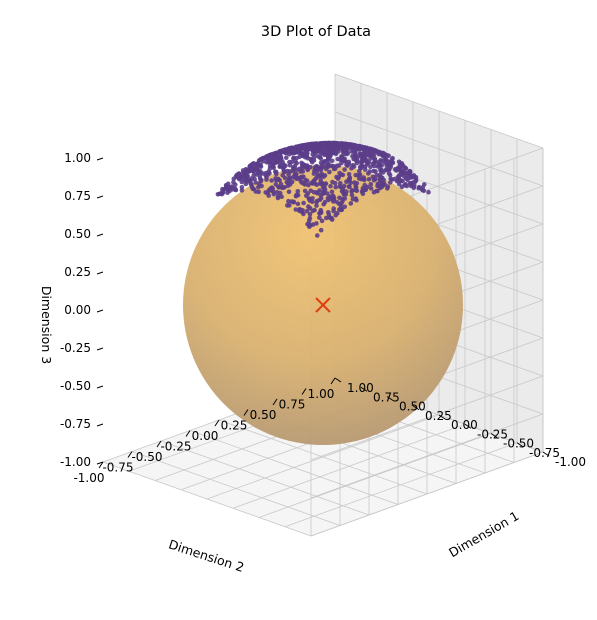 Image resolution: width=597 pixels, height=620 pixels. What do you see at coordinates (518, 444) in the screenshot?
I see `x-tick-label: -0.50` at bounding box center [518, 444].